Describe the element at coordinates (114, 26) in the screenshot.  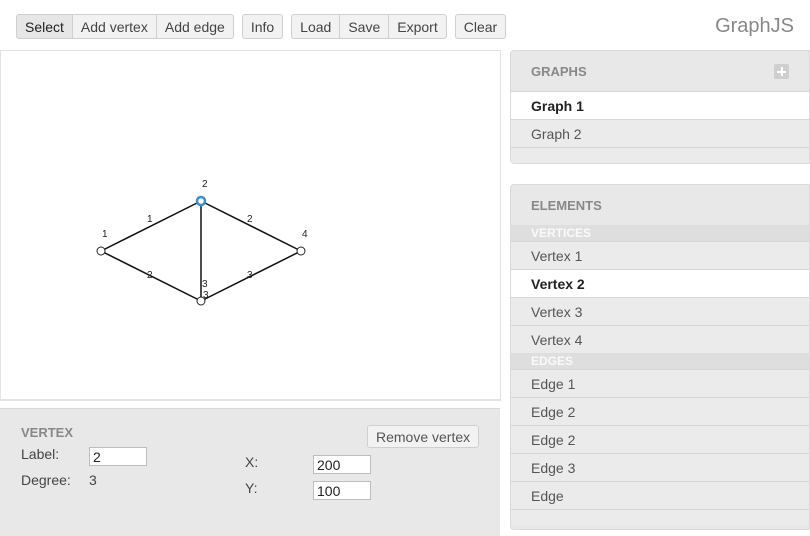
I see `add-vertex-button: Add vertex` at that location.